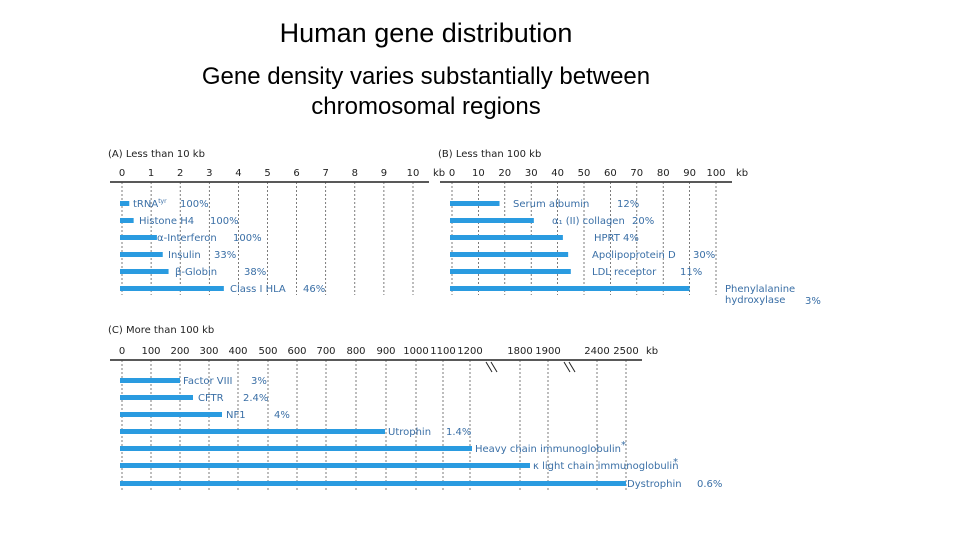  I want to click on gene-label: HPRT, so click(607, 238).